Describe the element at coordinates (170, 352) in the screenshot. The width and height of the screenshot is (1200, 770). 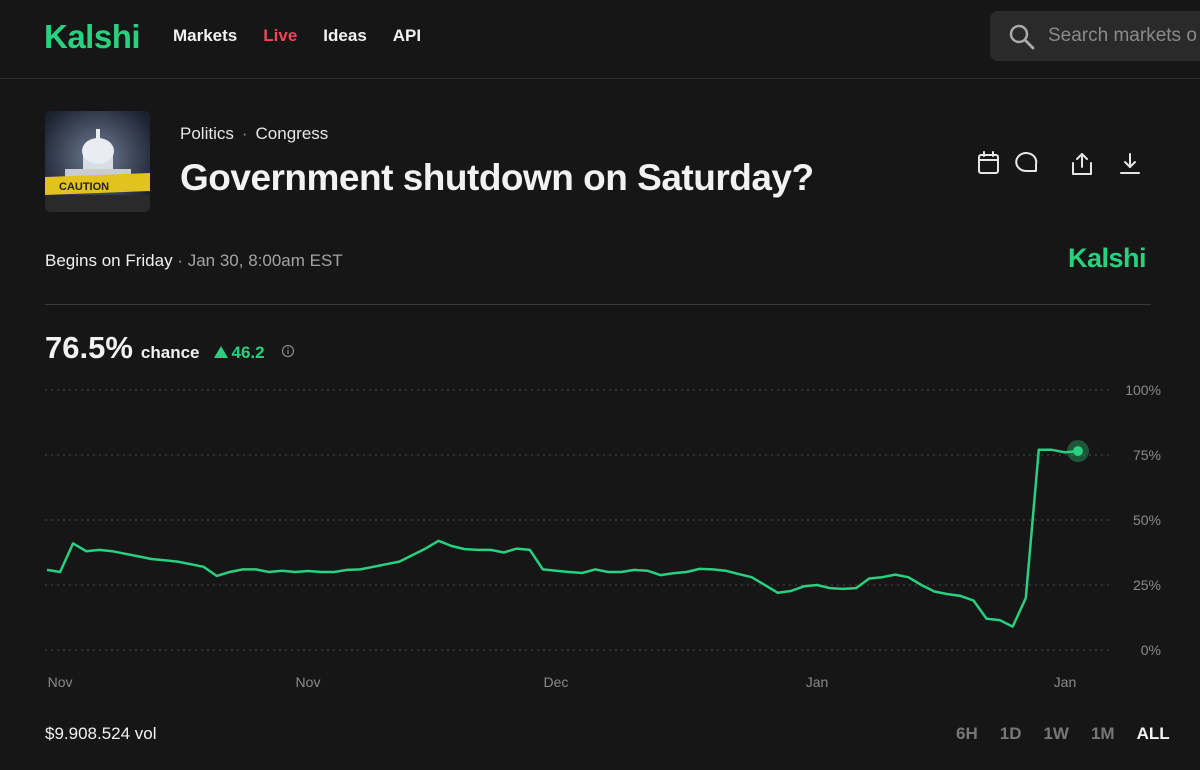
I see `chance-label: chance` at that location.